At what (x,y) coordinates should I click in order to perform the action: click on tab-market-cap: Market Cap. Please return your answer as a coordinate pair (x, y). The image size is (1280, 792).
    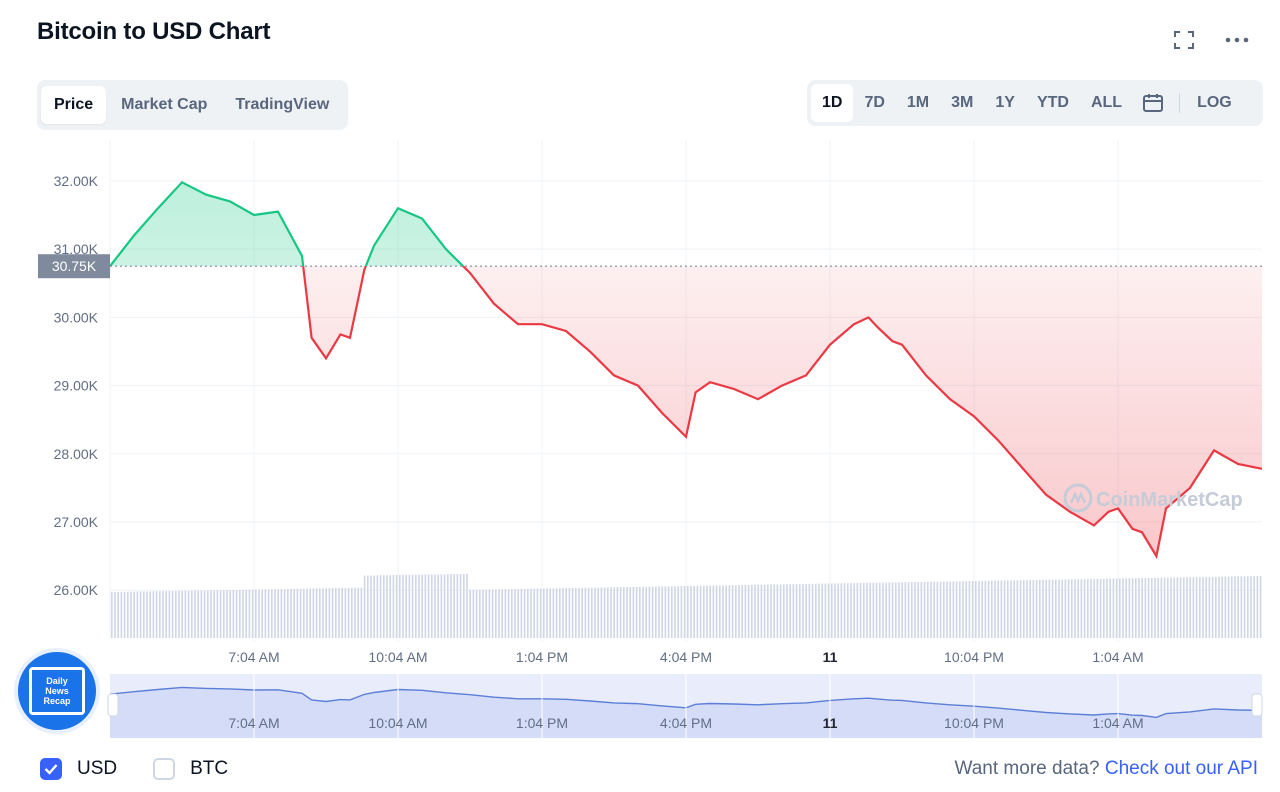
    Looking at the image, I should click on (164, 104).